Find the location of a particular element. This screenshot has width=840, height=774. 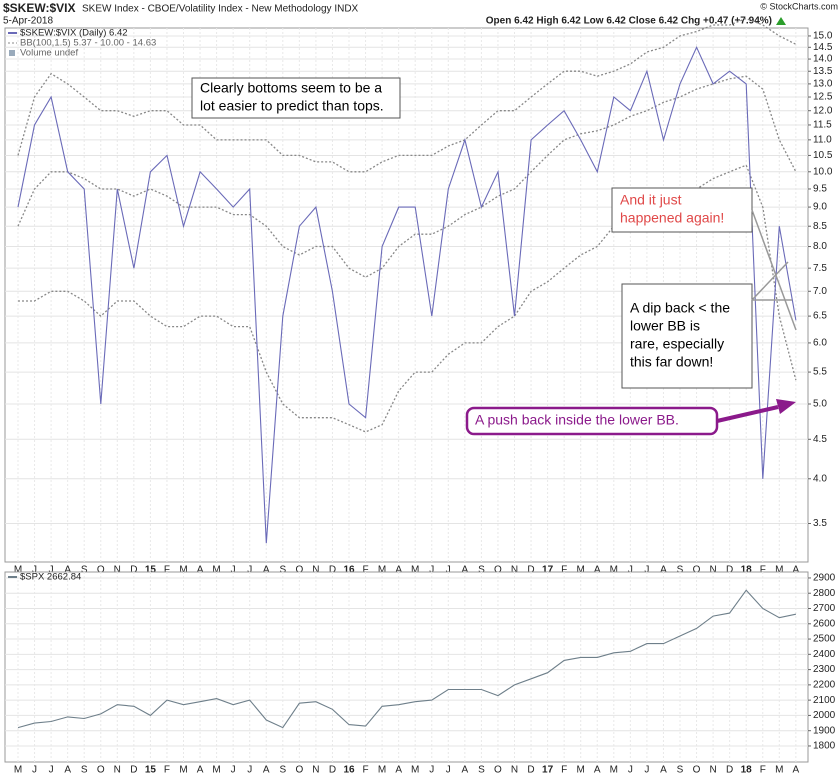

annotation-text: this far down! is located at coordinates (671, 362).